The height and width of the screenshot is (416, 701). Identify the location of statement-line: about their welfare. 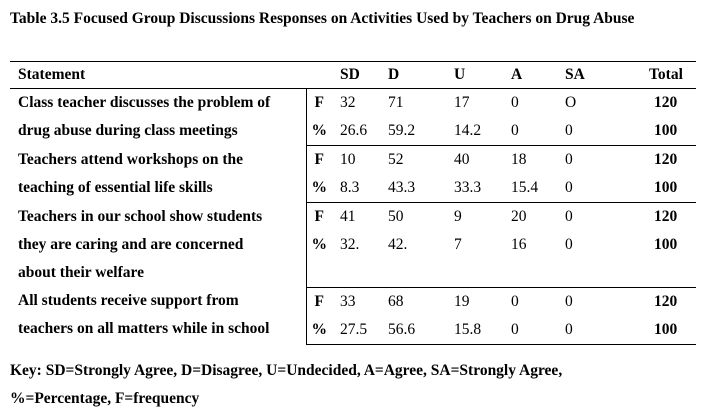
(81, 272).